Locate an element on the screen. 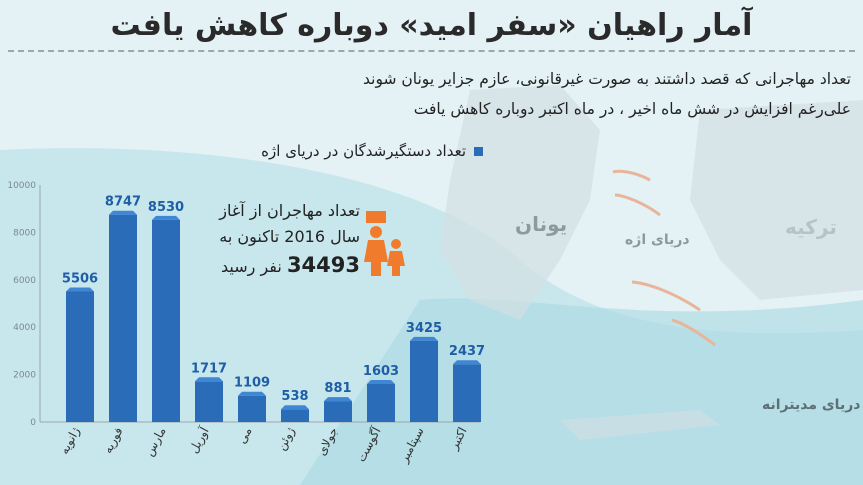  mediterranean-label: دریای مدیترانه is located at coordinates (811, 405).